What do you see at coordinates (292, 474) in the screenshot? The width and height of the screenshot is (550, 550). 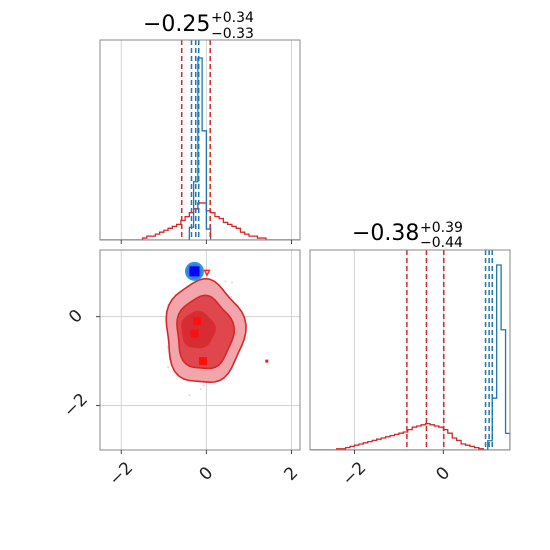 I see `tick-label-x-param-1-2: 2` at bounding box center [292, 474].